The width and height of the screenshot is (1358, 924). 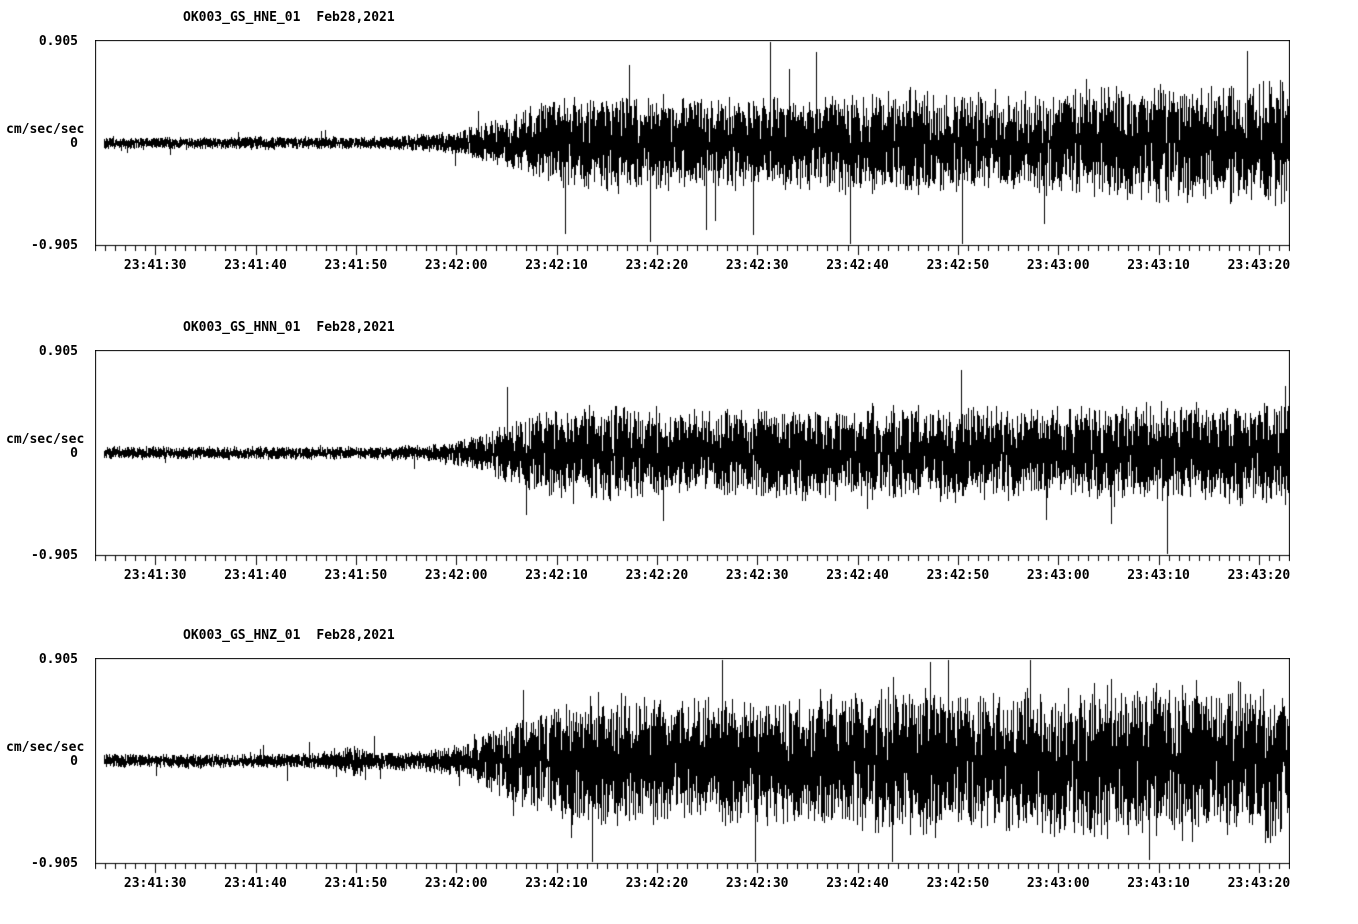 I want to click on trace-station-label: OK003_GS_HNE_01, so click(x=242, y=17).